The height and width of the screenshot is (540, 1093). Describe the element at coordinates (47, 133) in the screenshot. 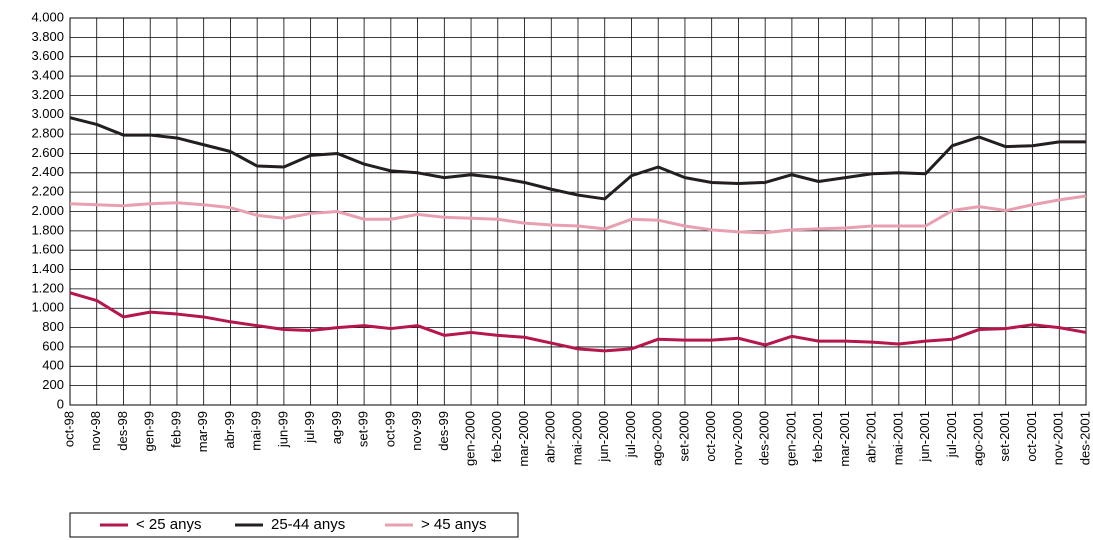

I see `y-tick-label: 2.800` at that location.